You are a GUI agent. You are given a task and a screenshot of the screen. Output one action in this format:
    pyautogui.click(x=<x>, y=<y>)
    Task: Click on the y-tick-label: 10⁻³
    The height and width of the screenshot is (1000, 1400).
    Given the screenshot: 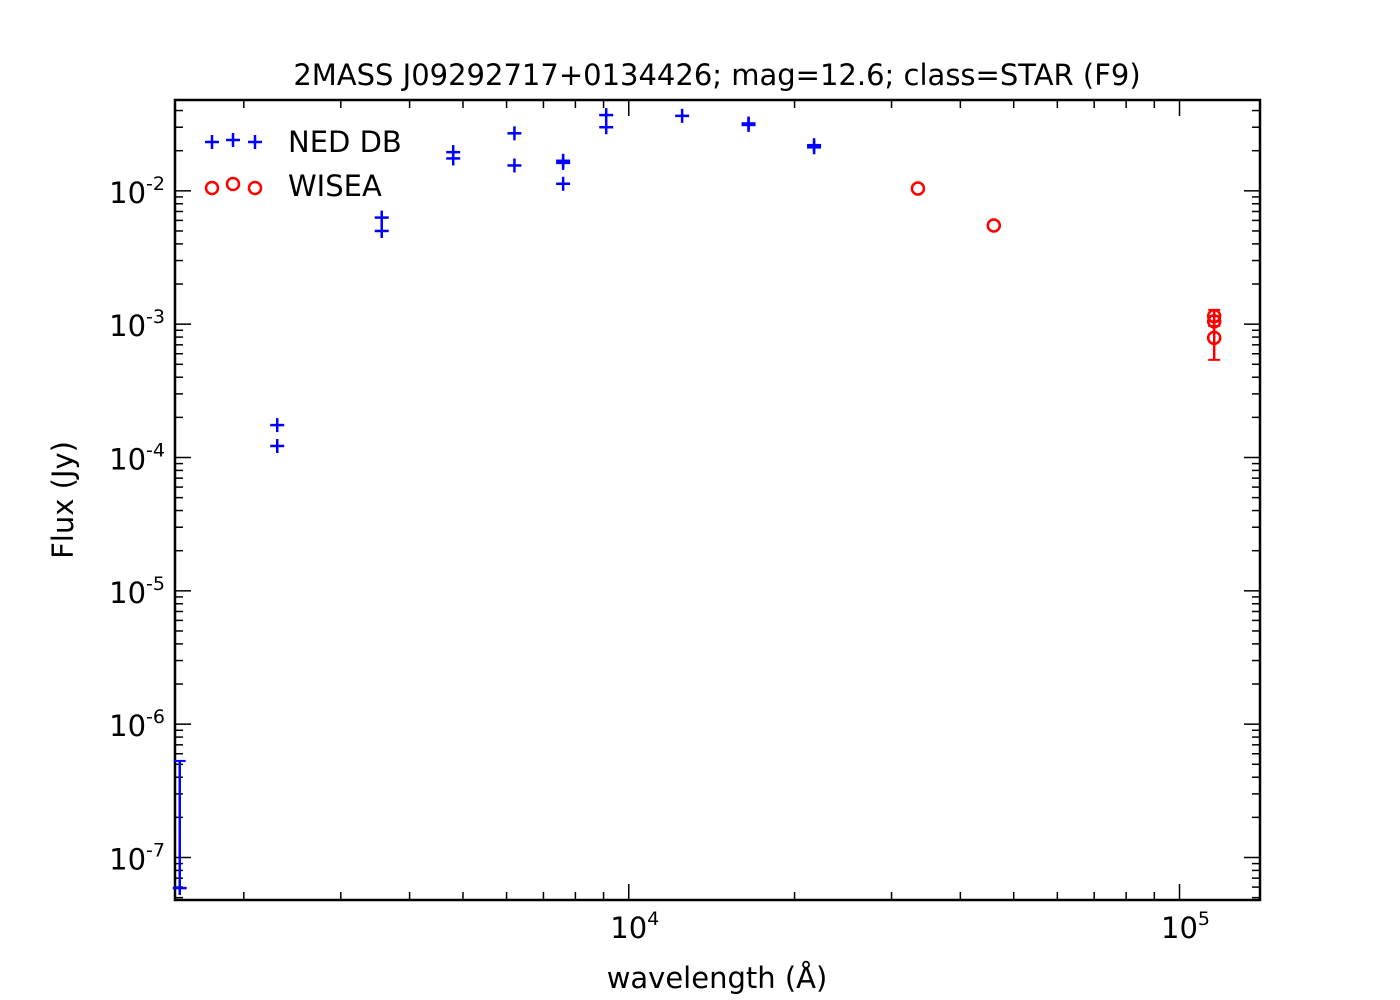 What is the action you would take?
    pyautogui.click(x=137, y=324)
    